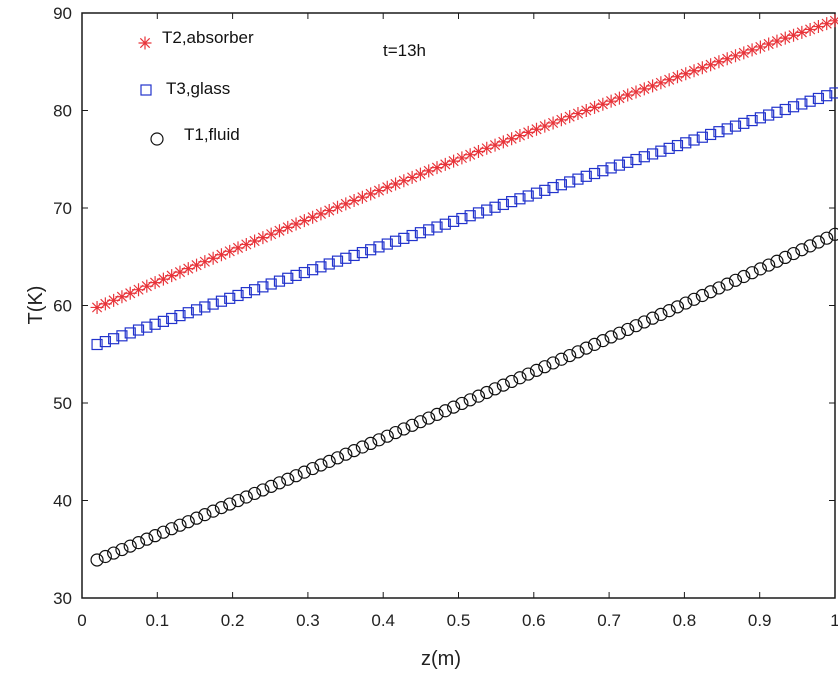  Describe the element at coordinates (62, 13) in the screenshot. I see `y-tick-label: 90` at that location.